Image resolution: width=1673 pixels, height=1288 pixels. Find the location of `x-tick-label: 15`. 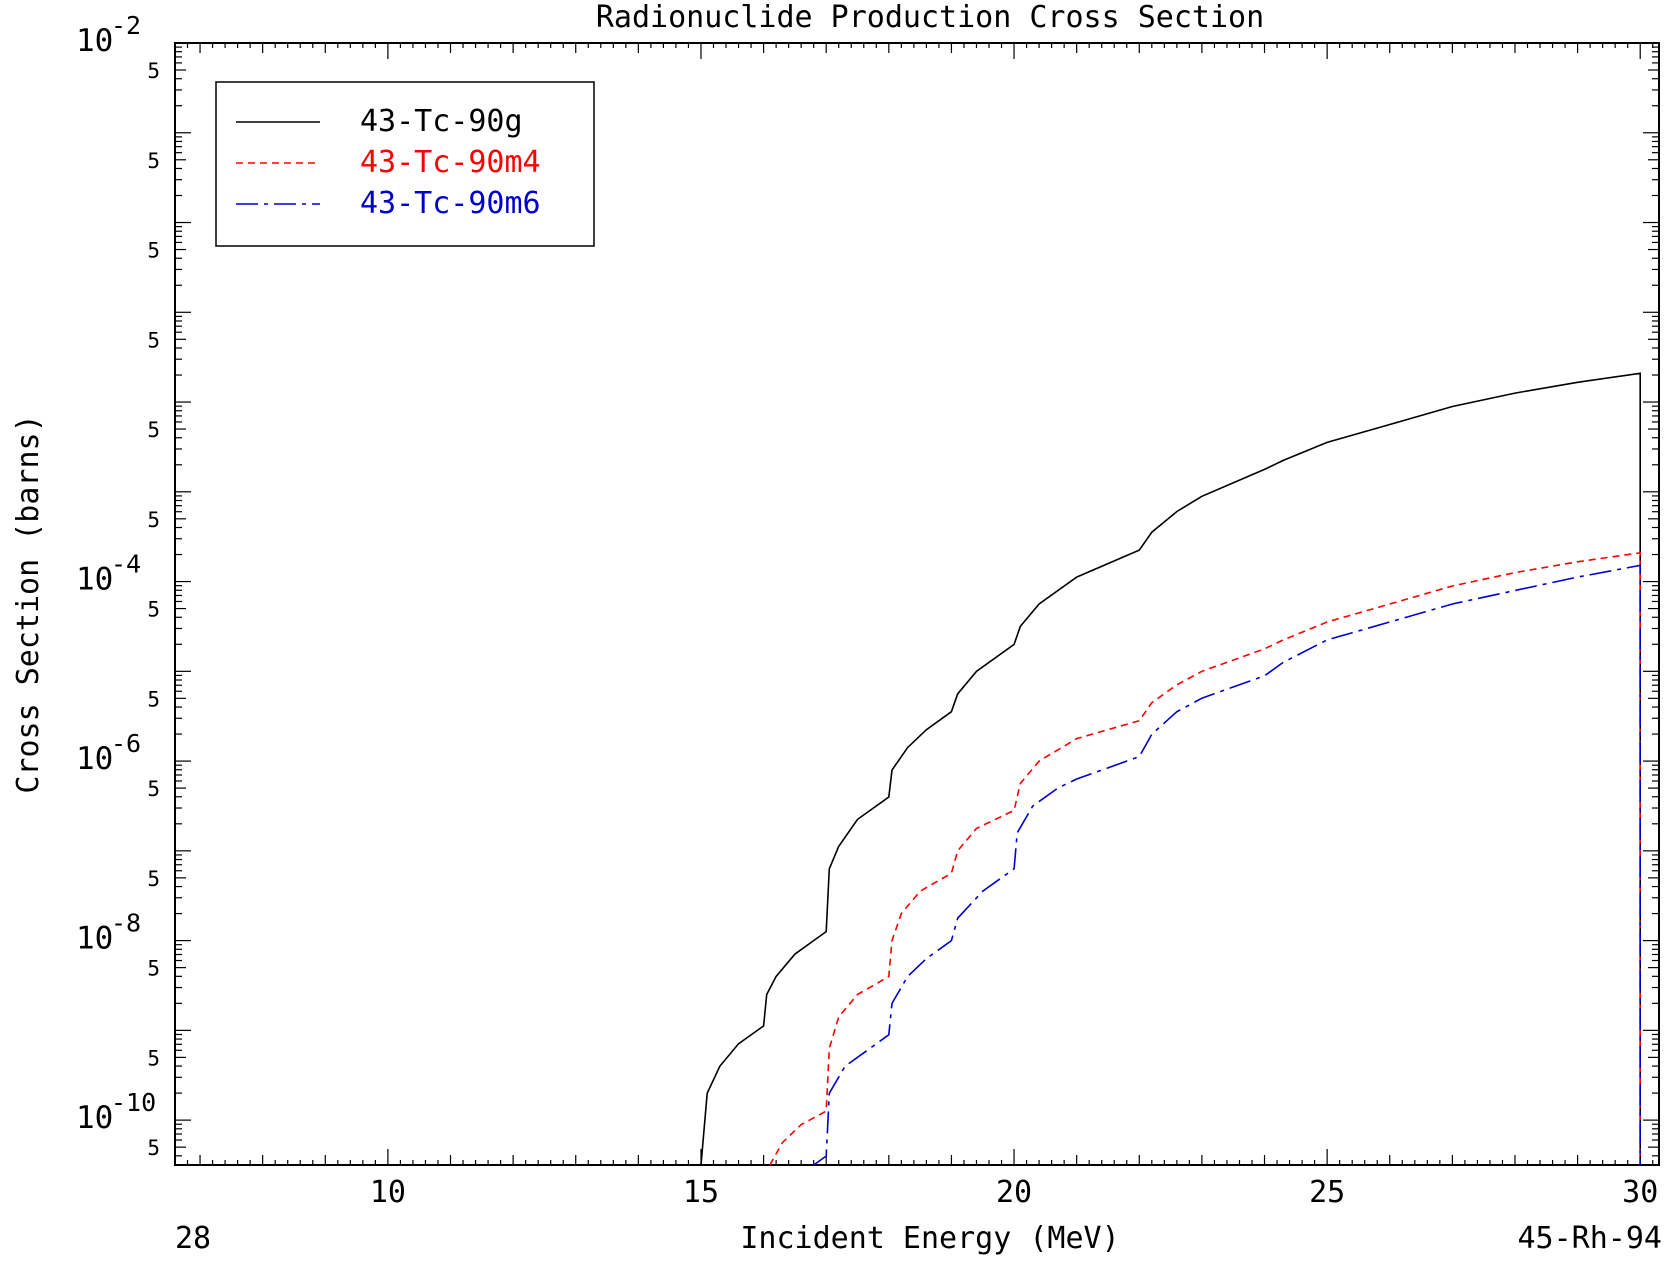

x-tick-label: 15 is located at coordinates (701, 1192).